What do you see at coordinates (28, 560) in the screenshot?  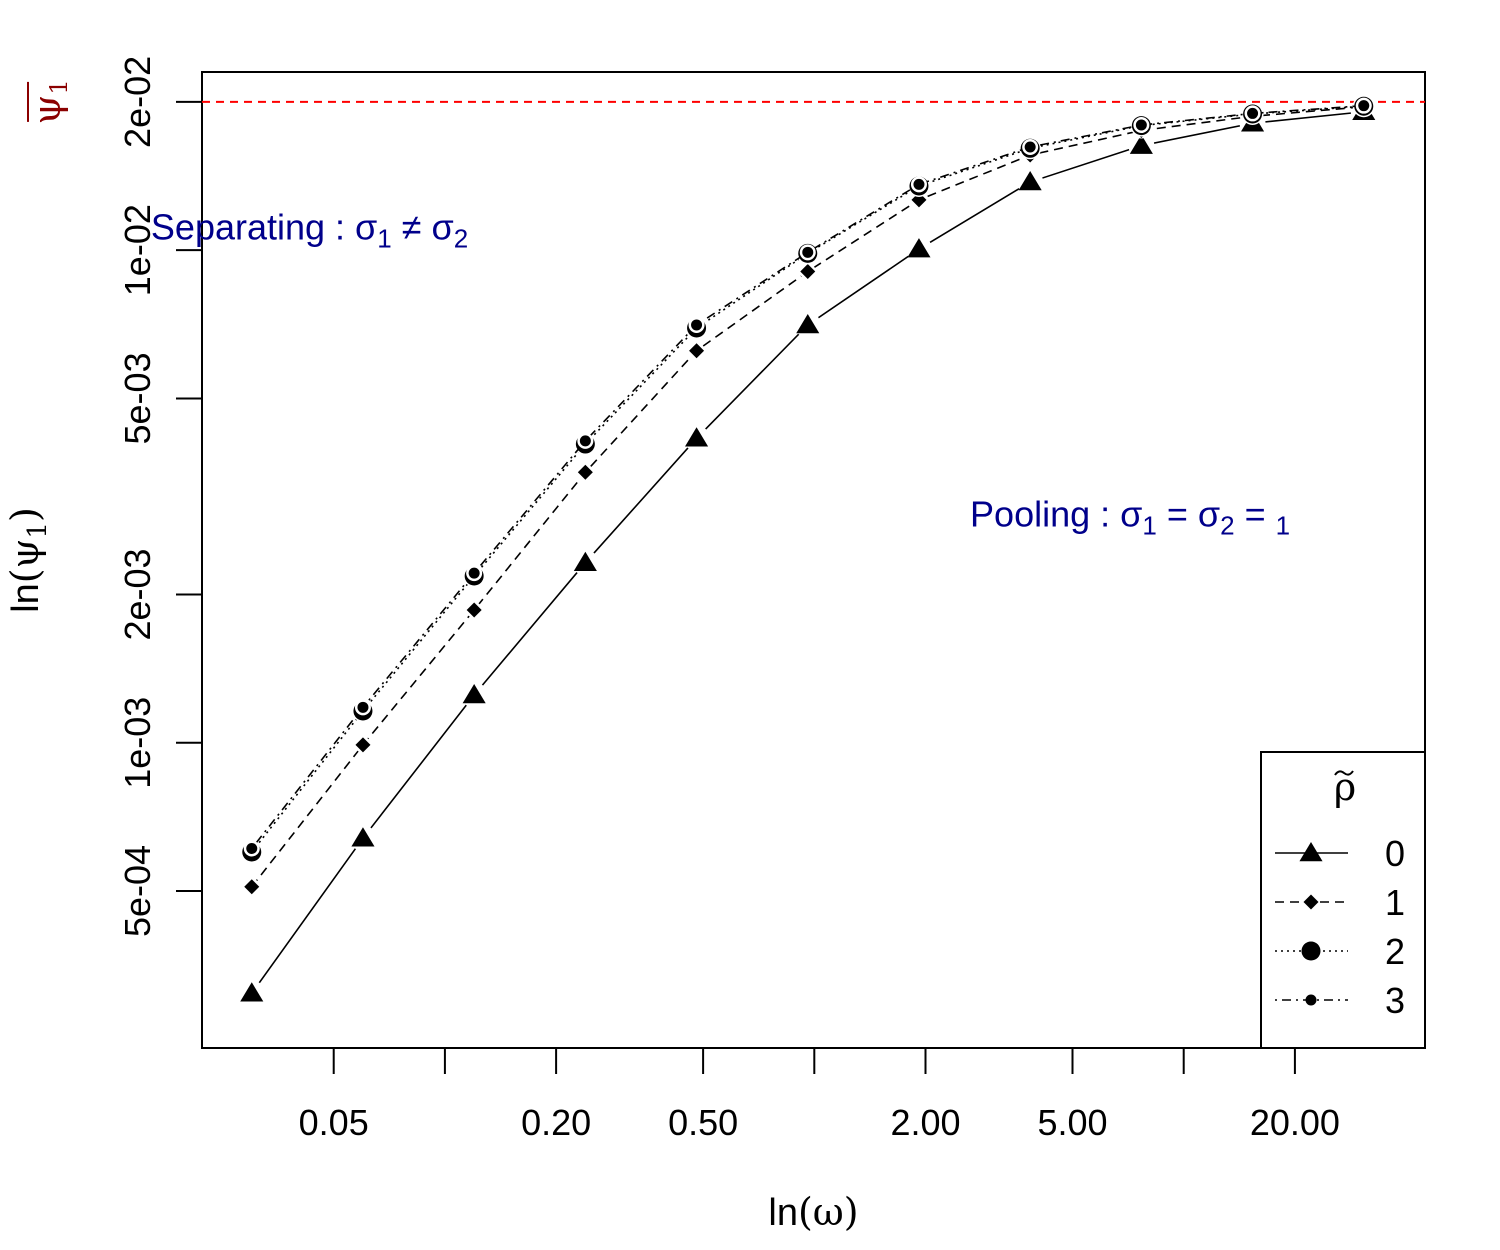 I see `y-axis-label: ln(ψ1)` at bounding box center [28, 560].